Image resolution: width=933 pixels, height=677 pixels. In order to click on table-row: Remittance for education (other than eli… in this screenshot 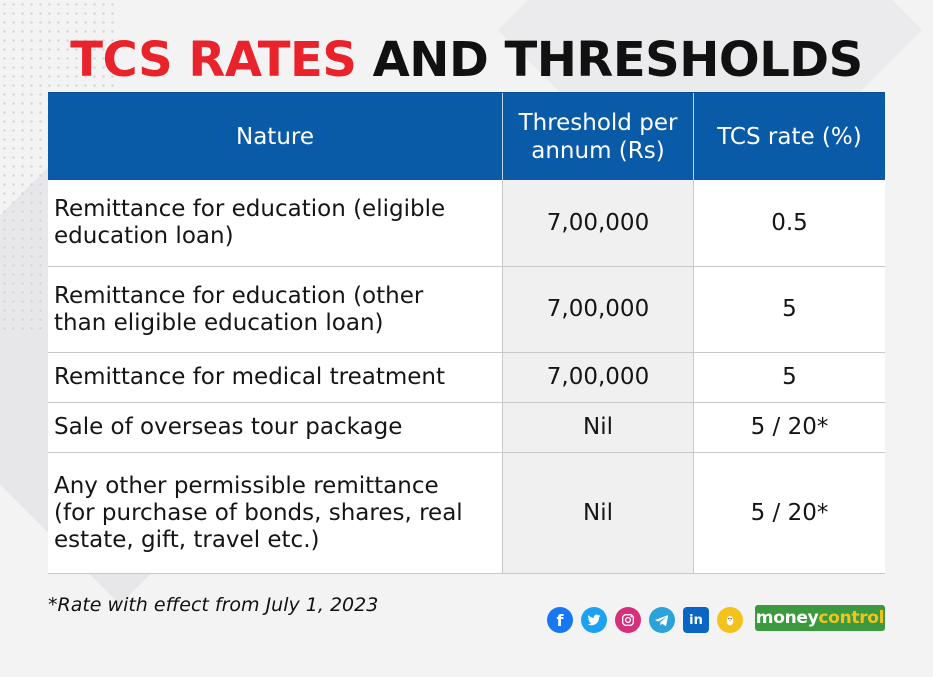, I will do `click(466, 310)`.